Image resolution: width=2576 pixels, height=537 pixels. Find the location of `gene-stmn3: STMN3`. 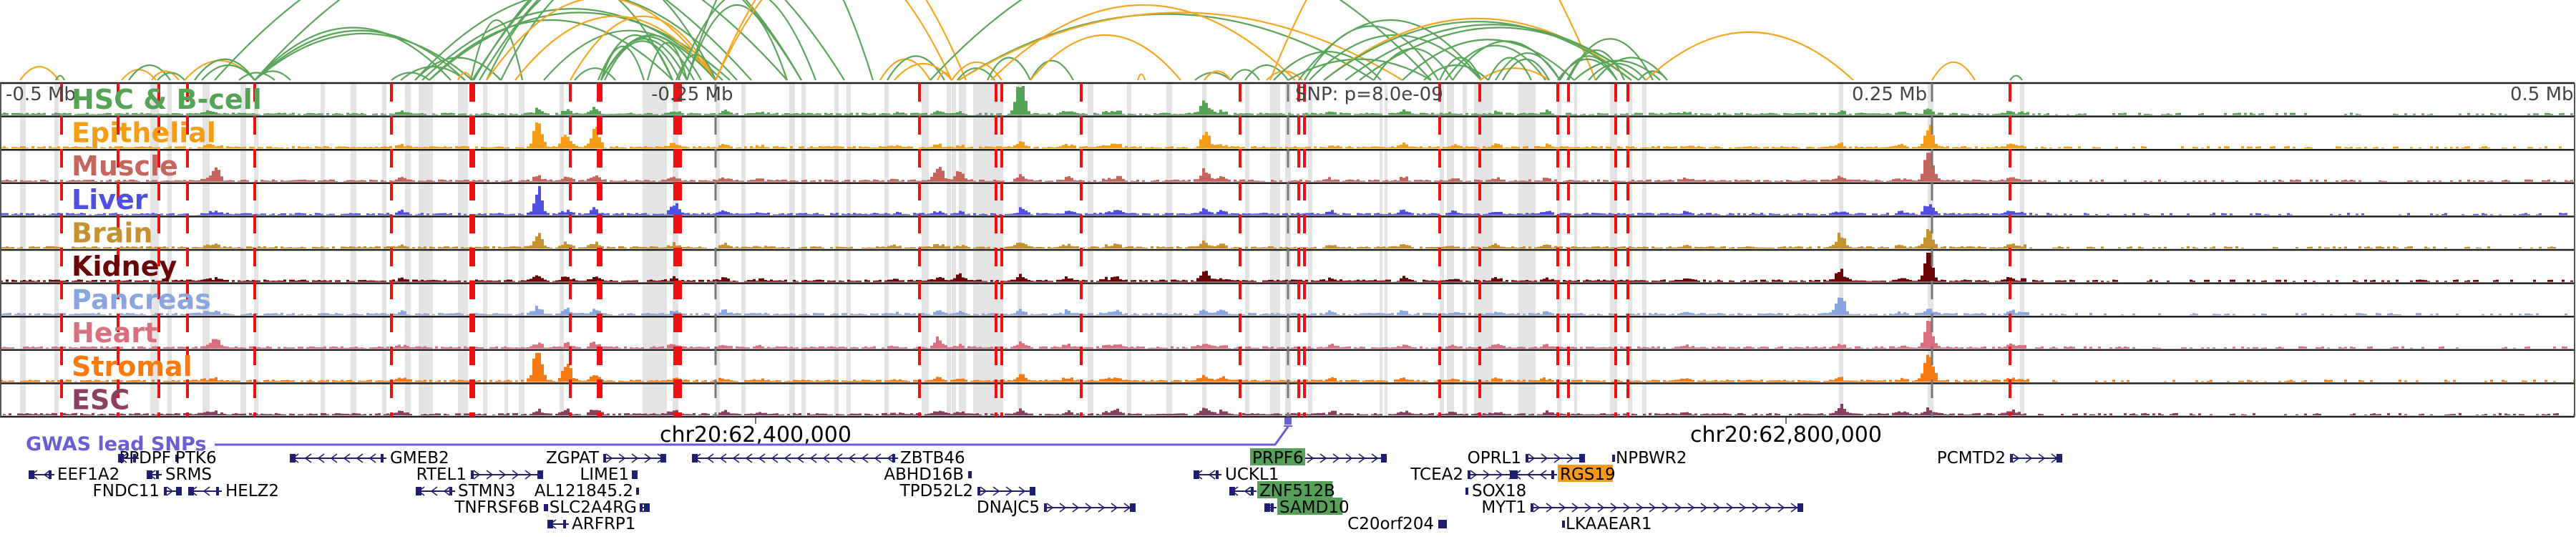

gene-stmn3: STMN3 is located at coordinates (465, 491).